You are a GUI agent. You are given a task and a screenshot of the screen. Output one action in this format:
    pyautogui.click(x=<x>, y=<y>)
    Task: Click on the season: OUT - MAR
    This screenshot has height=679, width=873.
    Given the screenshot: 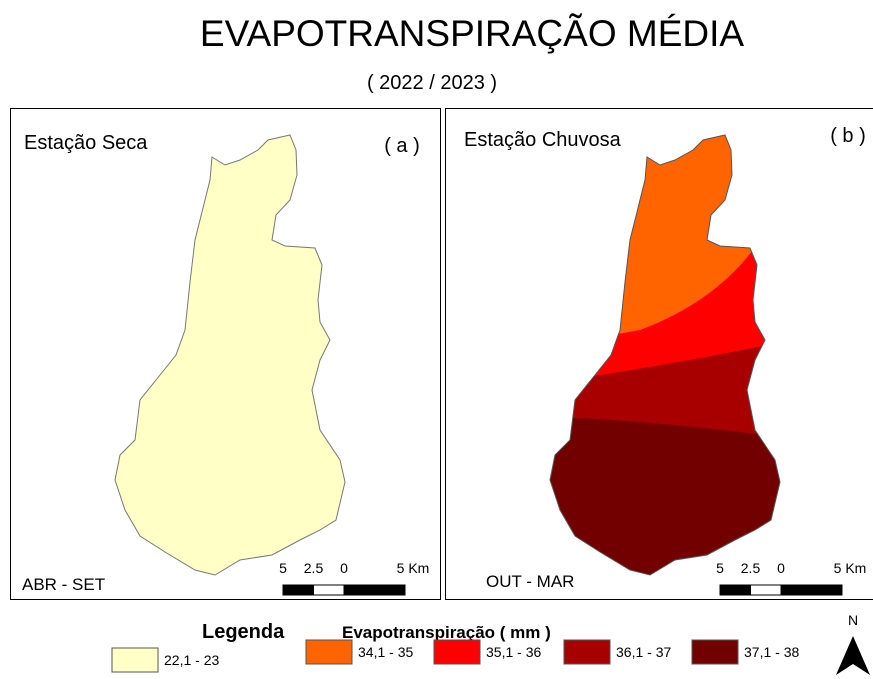 What is the action you would take?
    pyautogui.click(x=530, y=581)
    